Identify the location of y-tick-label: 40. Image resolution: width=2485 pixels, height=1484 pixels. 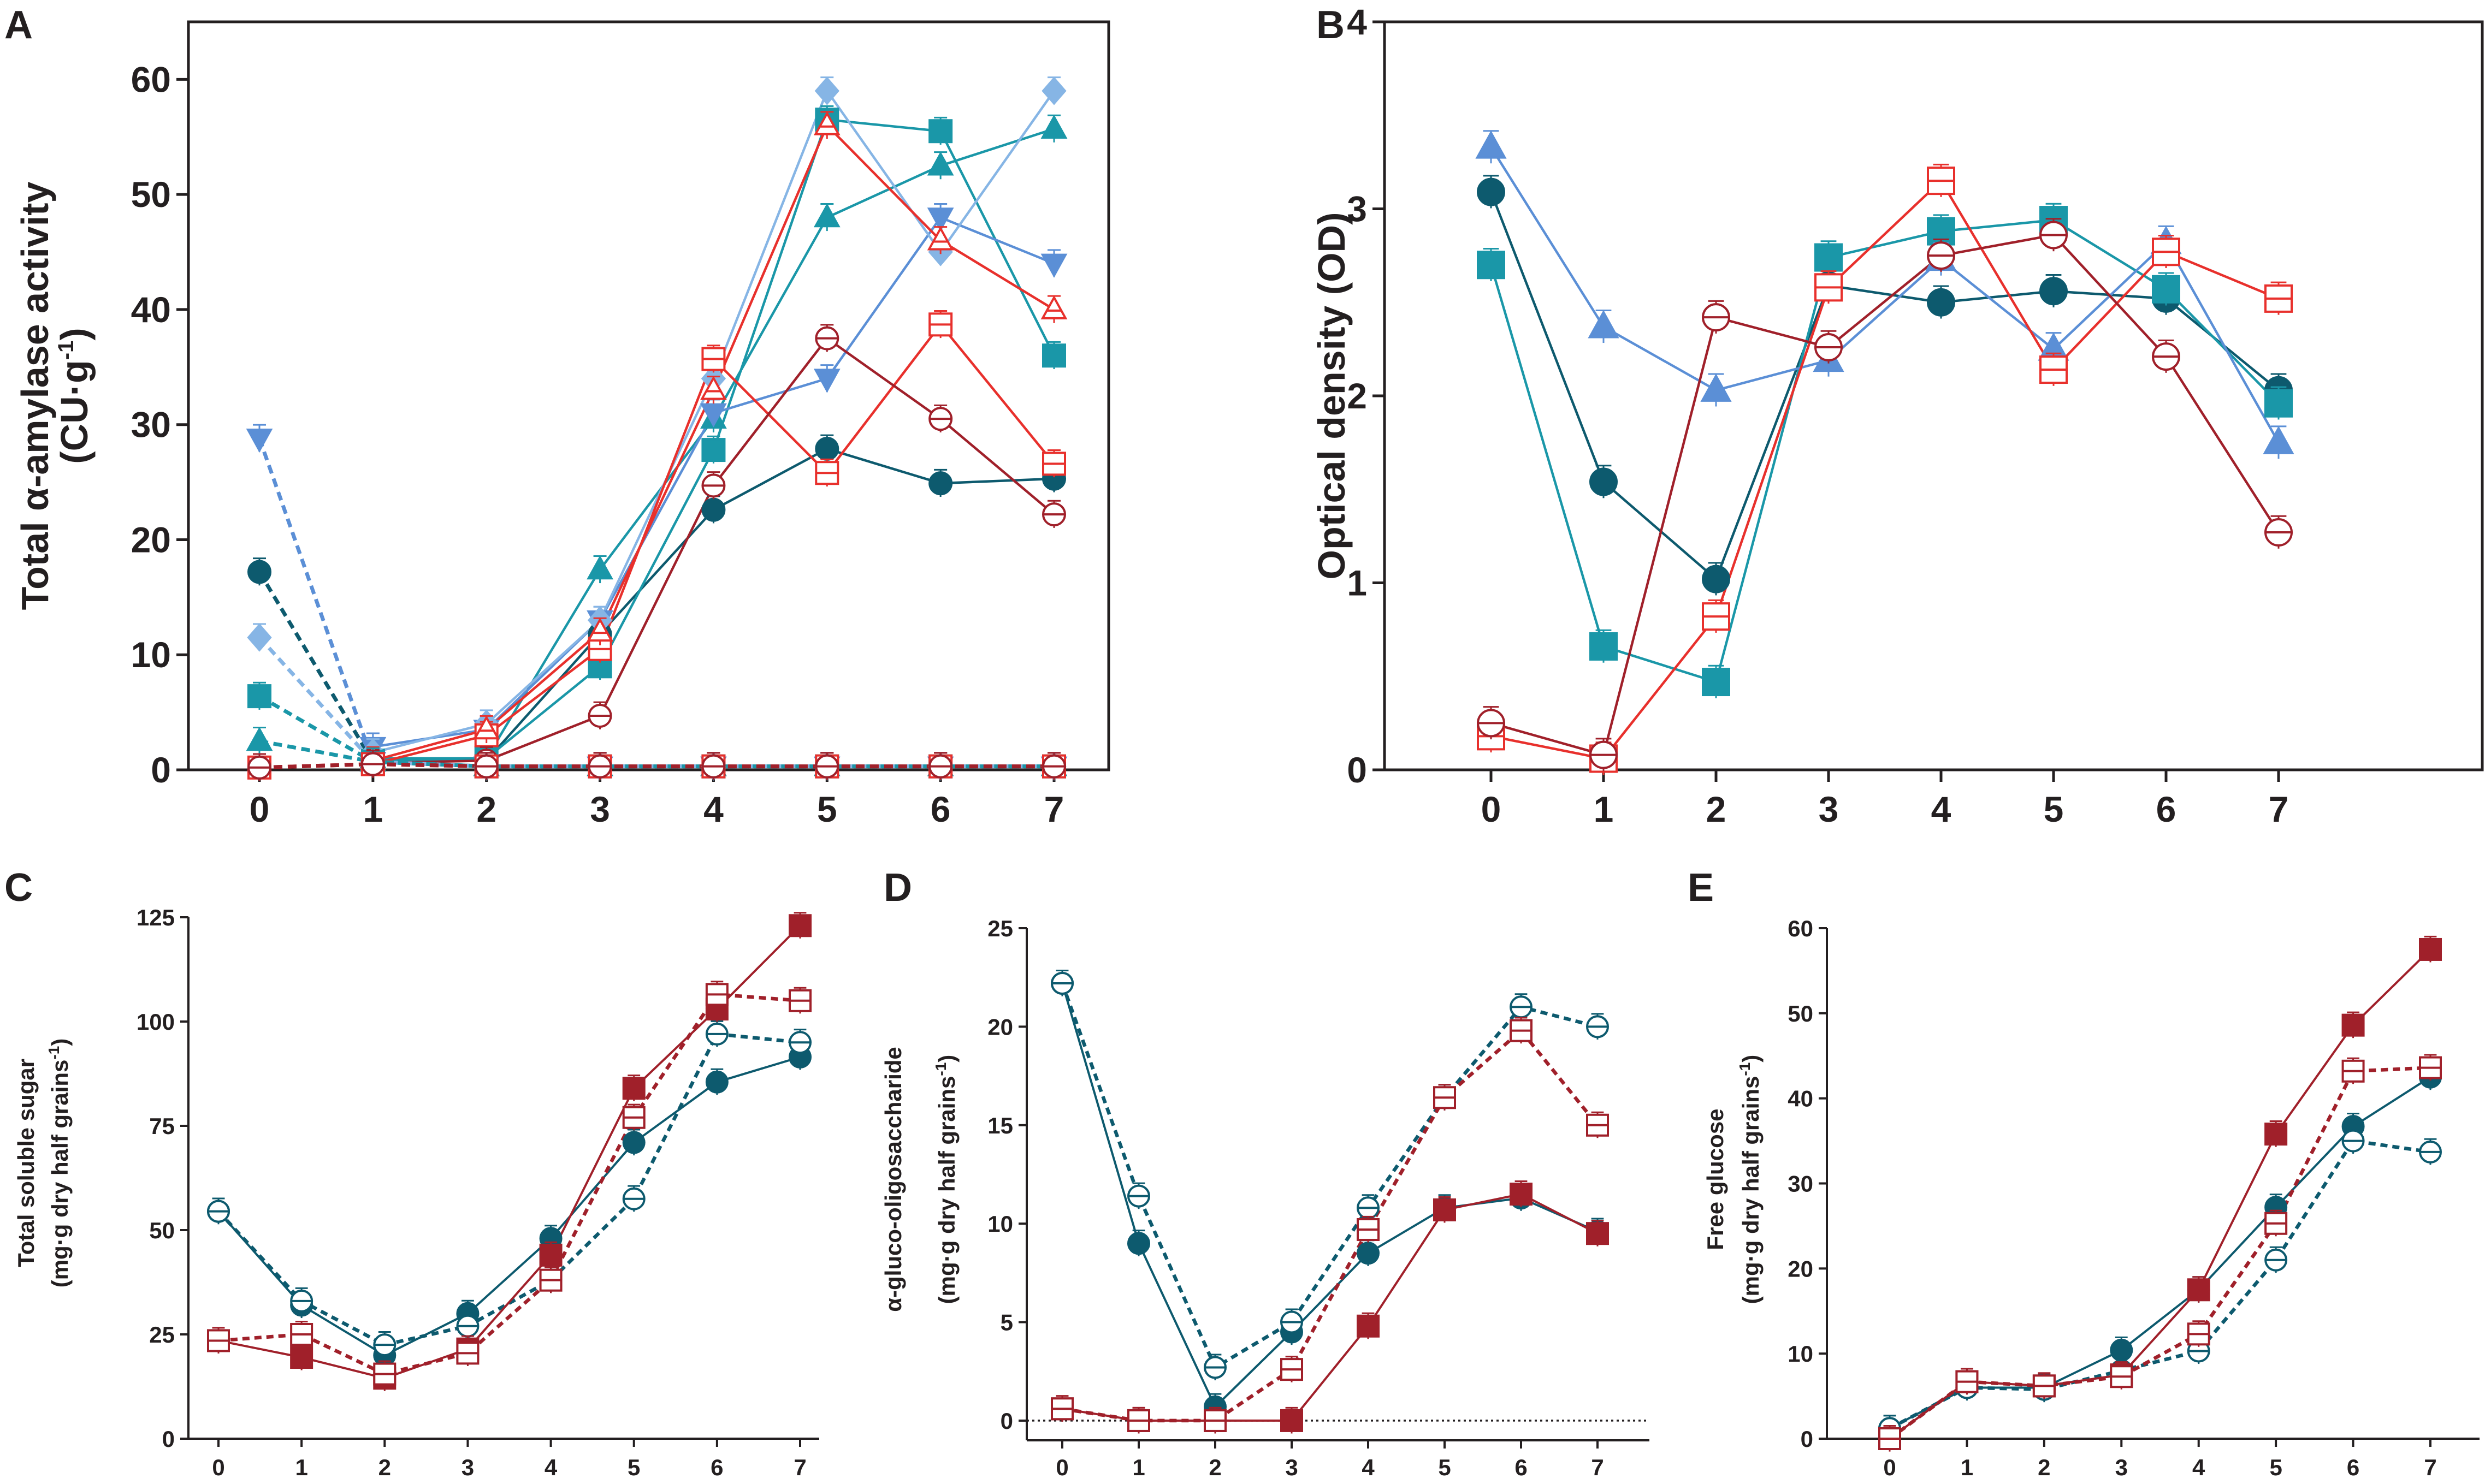
(1800, 1099).